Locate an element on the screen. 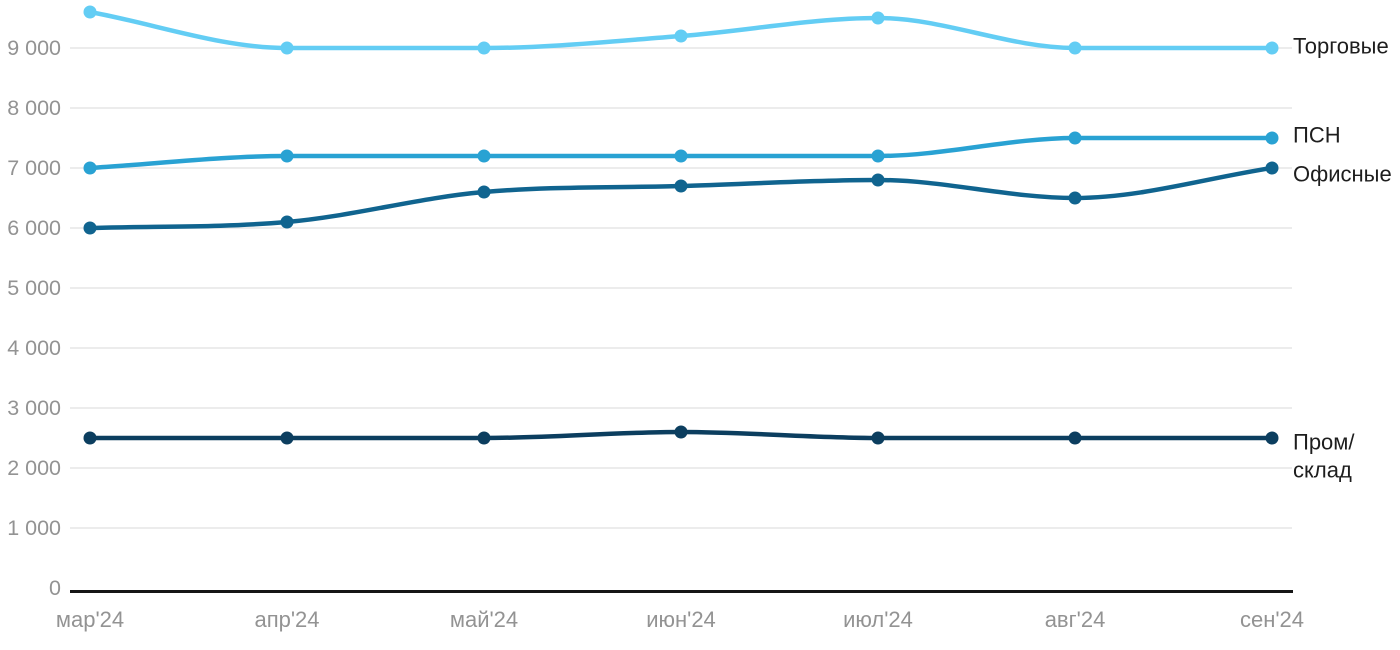 Image resolution: width=1400 pixels, height=650 pixels. series-end-label: Офисные is located at coordinates (1342, 174).